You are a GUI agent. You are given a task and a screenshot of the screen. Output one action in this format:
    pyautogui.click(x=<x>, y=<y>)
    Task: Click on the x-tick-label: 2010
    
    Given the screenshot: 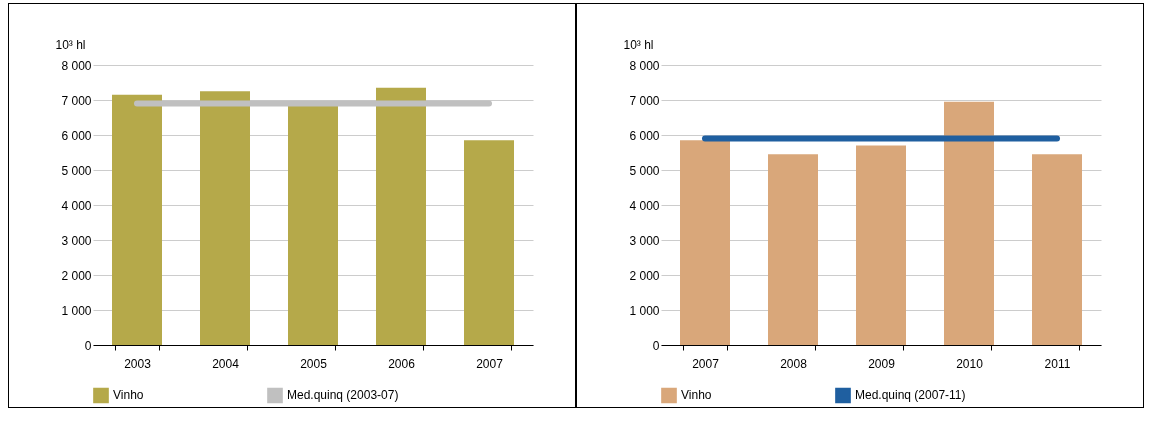 What is the action you would take?
    pyautogui.click(x=970, y=363)
    